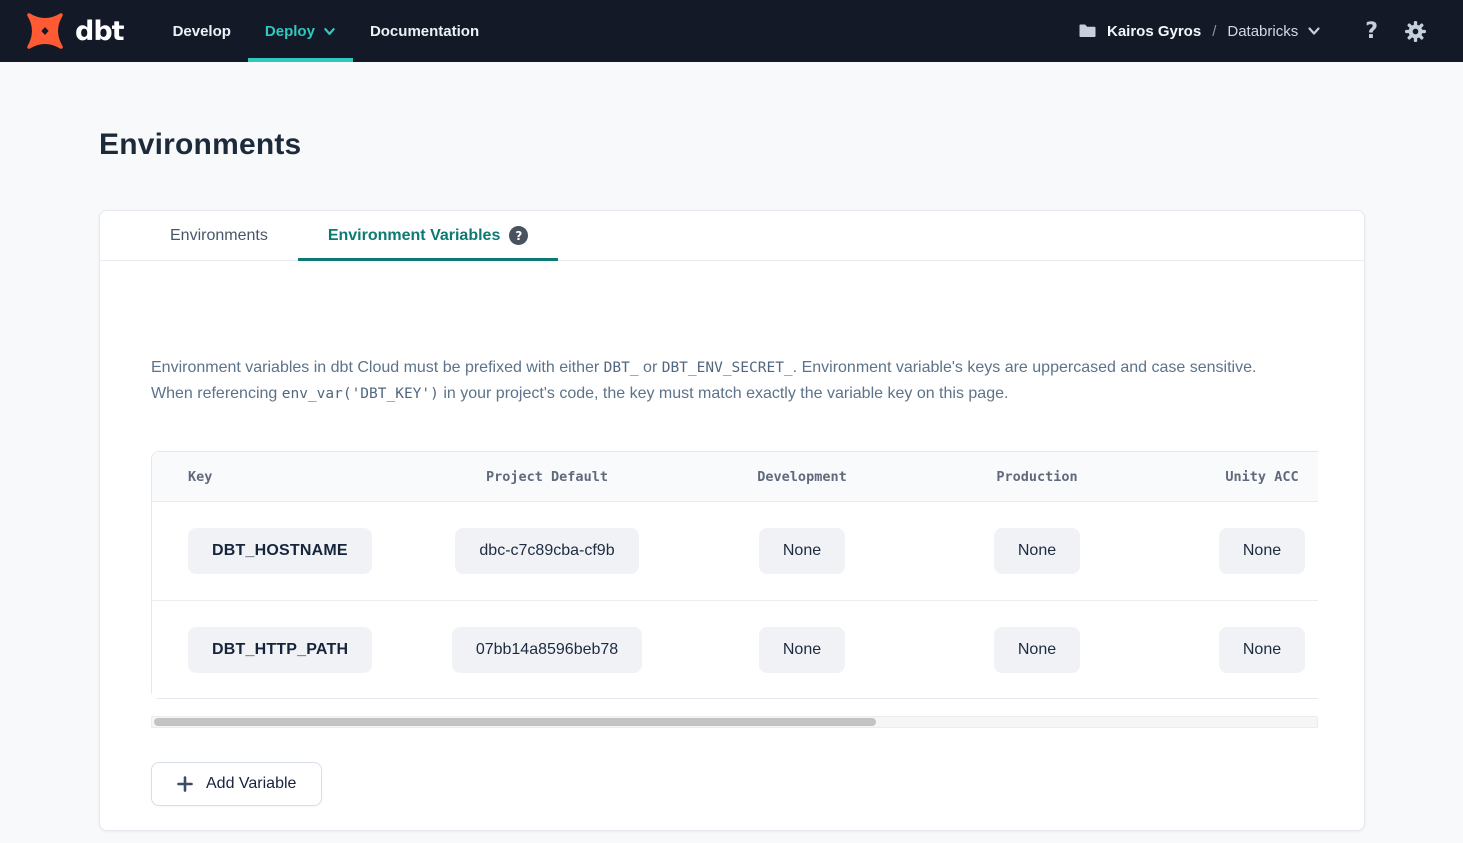 This screenshot has height=843, width=1463. What do you see at coordinates (1415, 31) in the screenshot?
I see `gear-icon` at bounding box center [1415, 31].